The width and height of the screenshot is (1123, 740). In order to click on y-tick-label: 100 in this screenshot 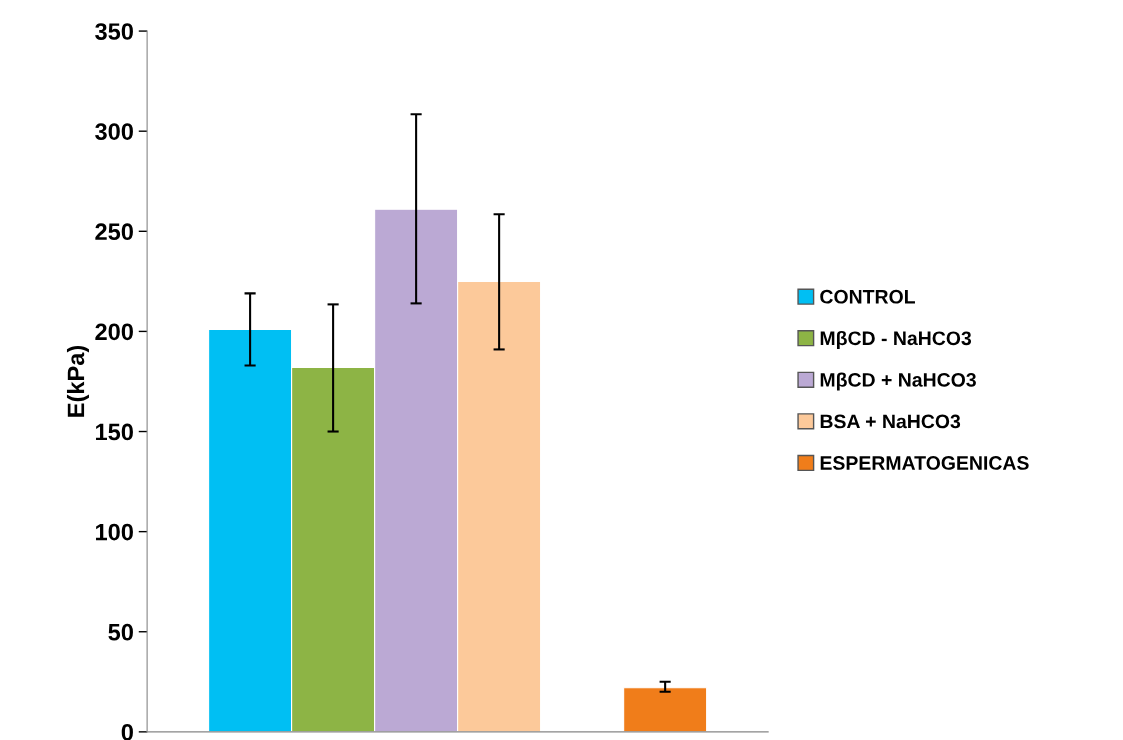, I will do `click(114, 532)`.